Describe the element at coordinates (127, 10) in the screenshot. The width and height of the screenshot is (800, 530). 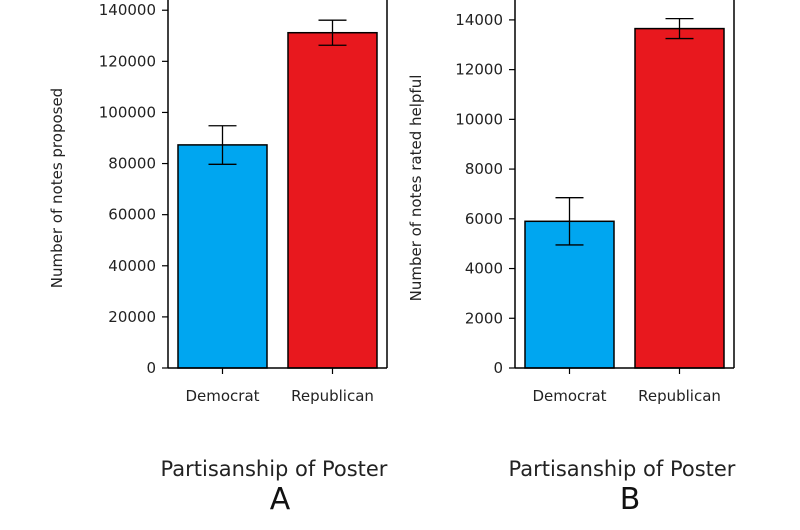
I see `y-tick-label-a-140000: 140000` at that location.